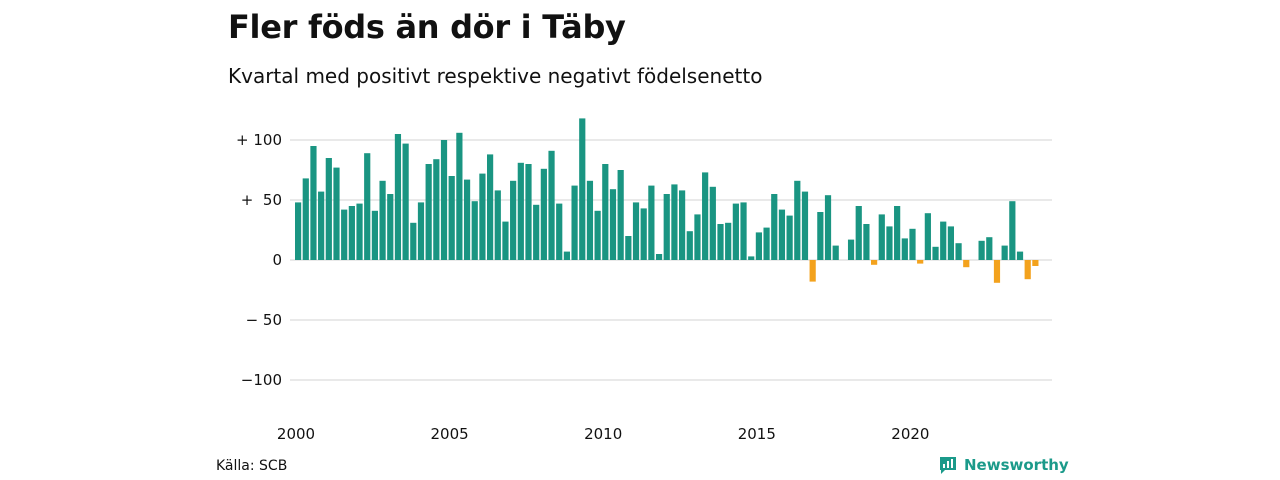 Image resolution: width=1280 pixels, height=480 pixels. Describe the element at coordinates (359, 231) in the screenshot. I see `bar-2002-k1` at that location.